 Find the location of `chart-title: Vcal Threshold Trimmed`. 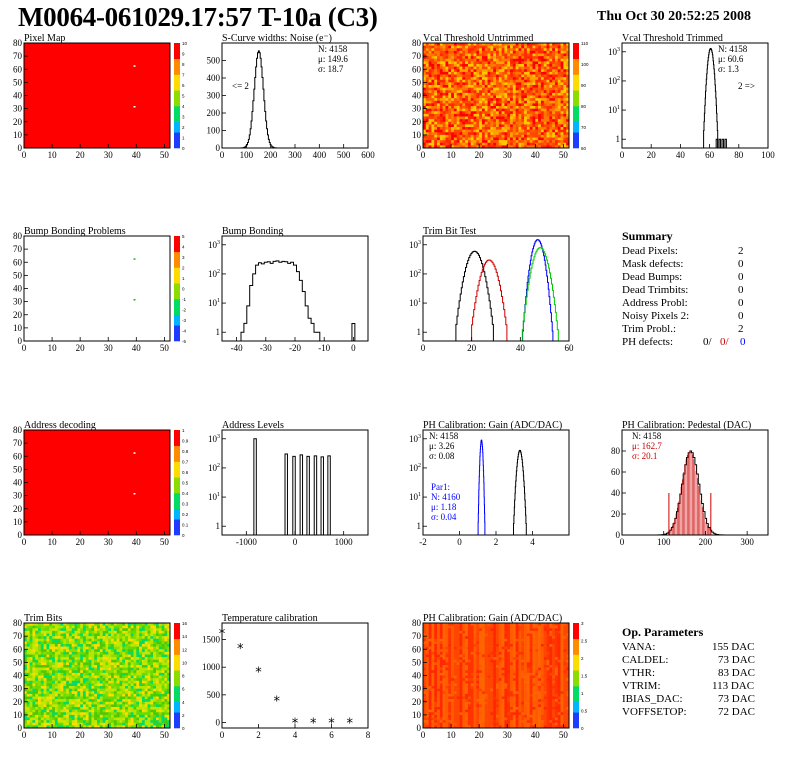

chart-title: Vcal Threshold Trimmed is located at coordinates (672, 38).